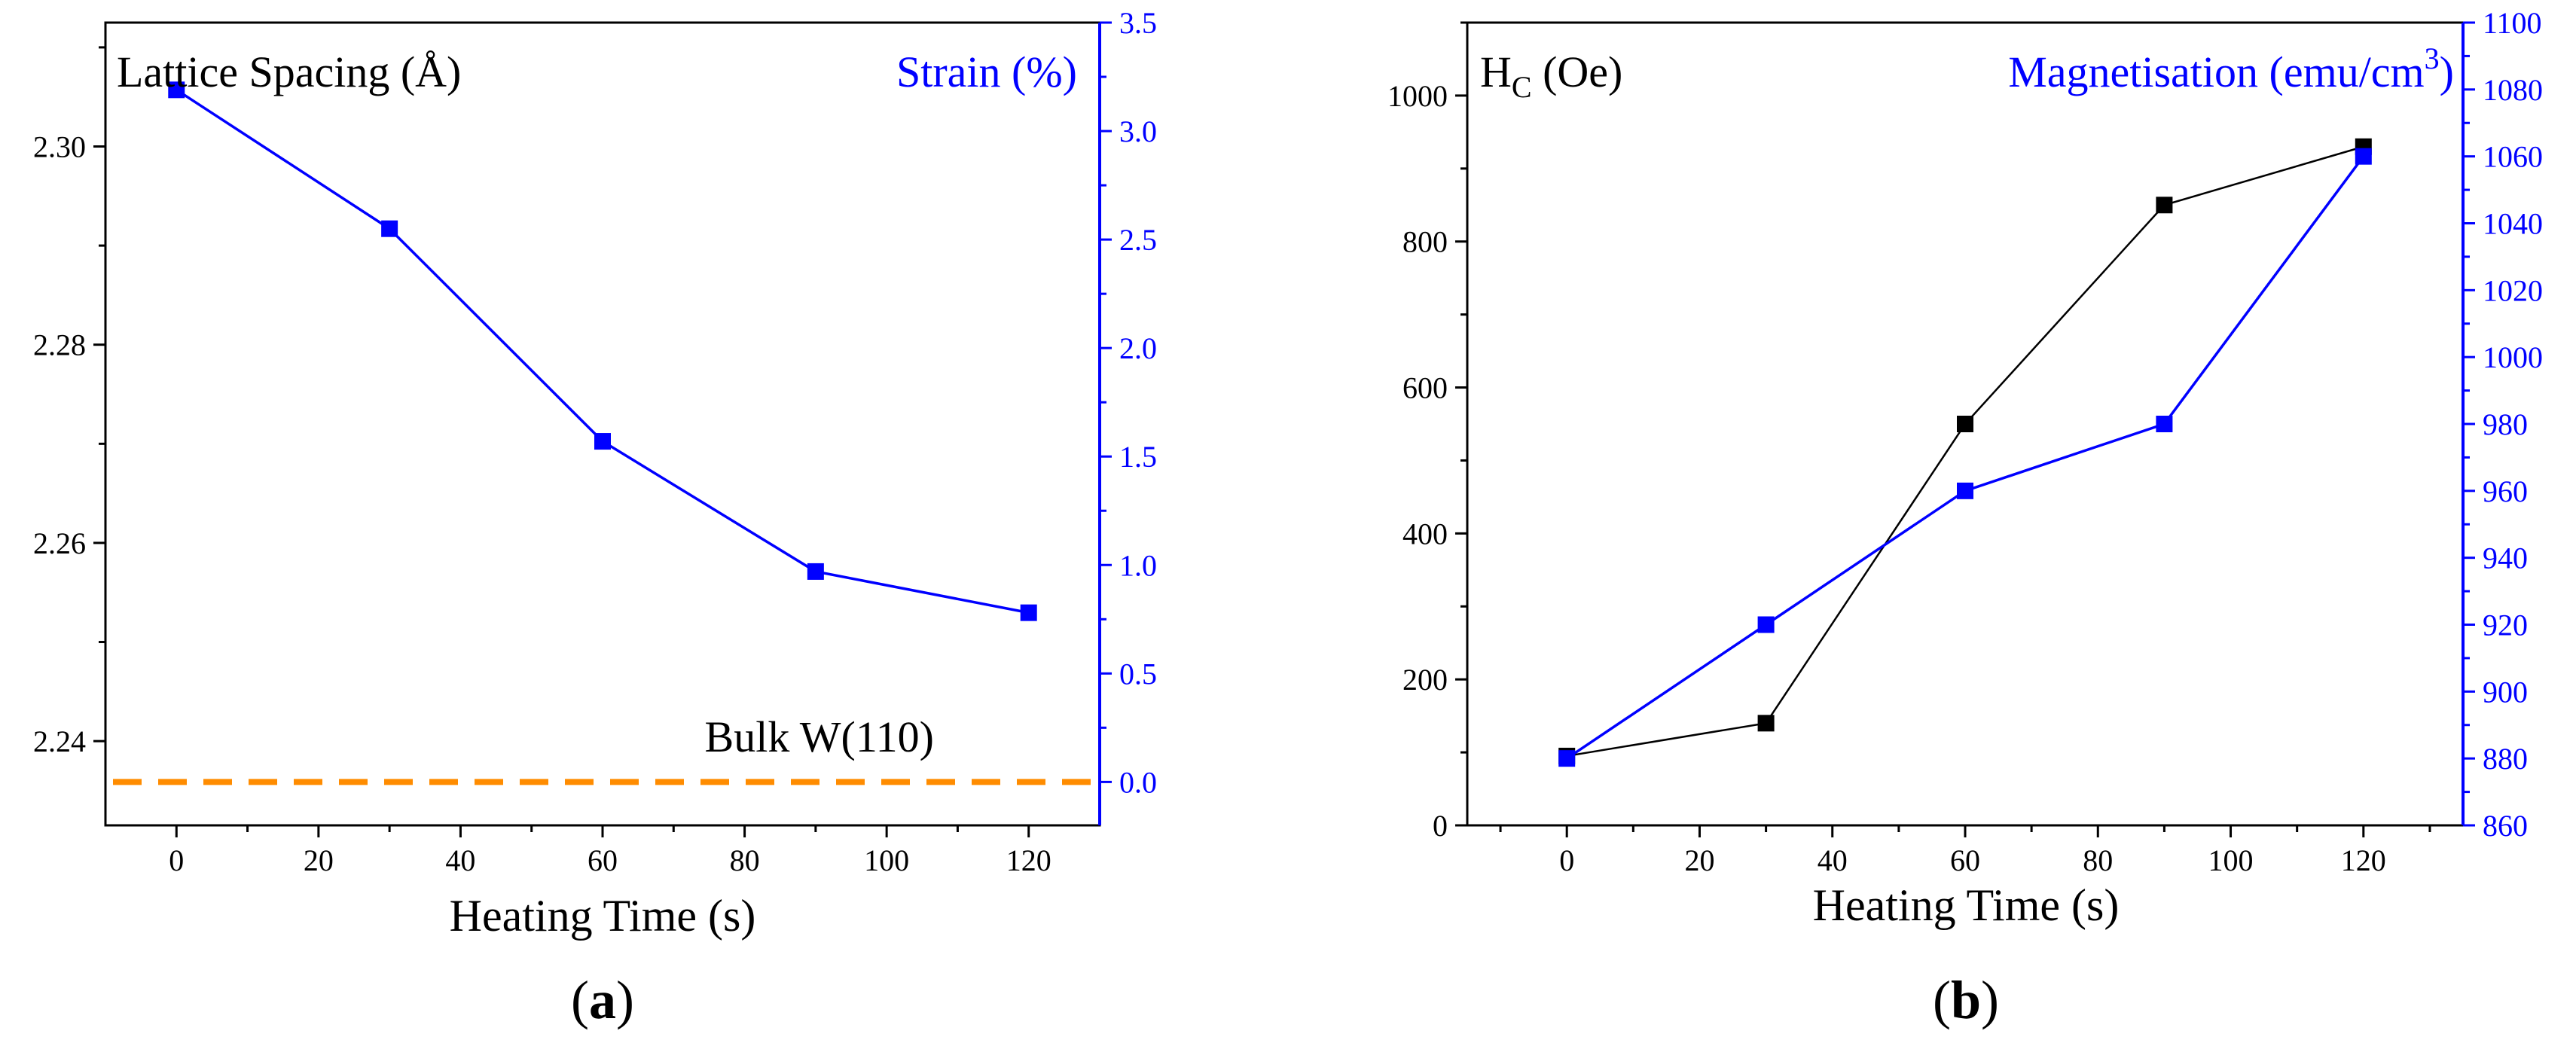 The image size is (2576, 1046). Describe the element at coordinates (1967, 905) in the screenshot. I see `panel-b-x-axis-label: Heating Time (s)` at that location.